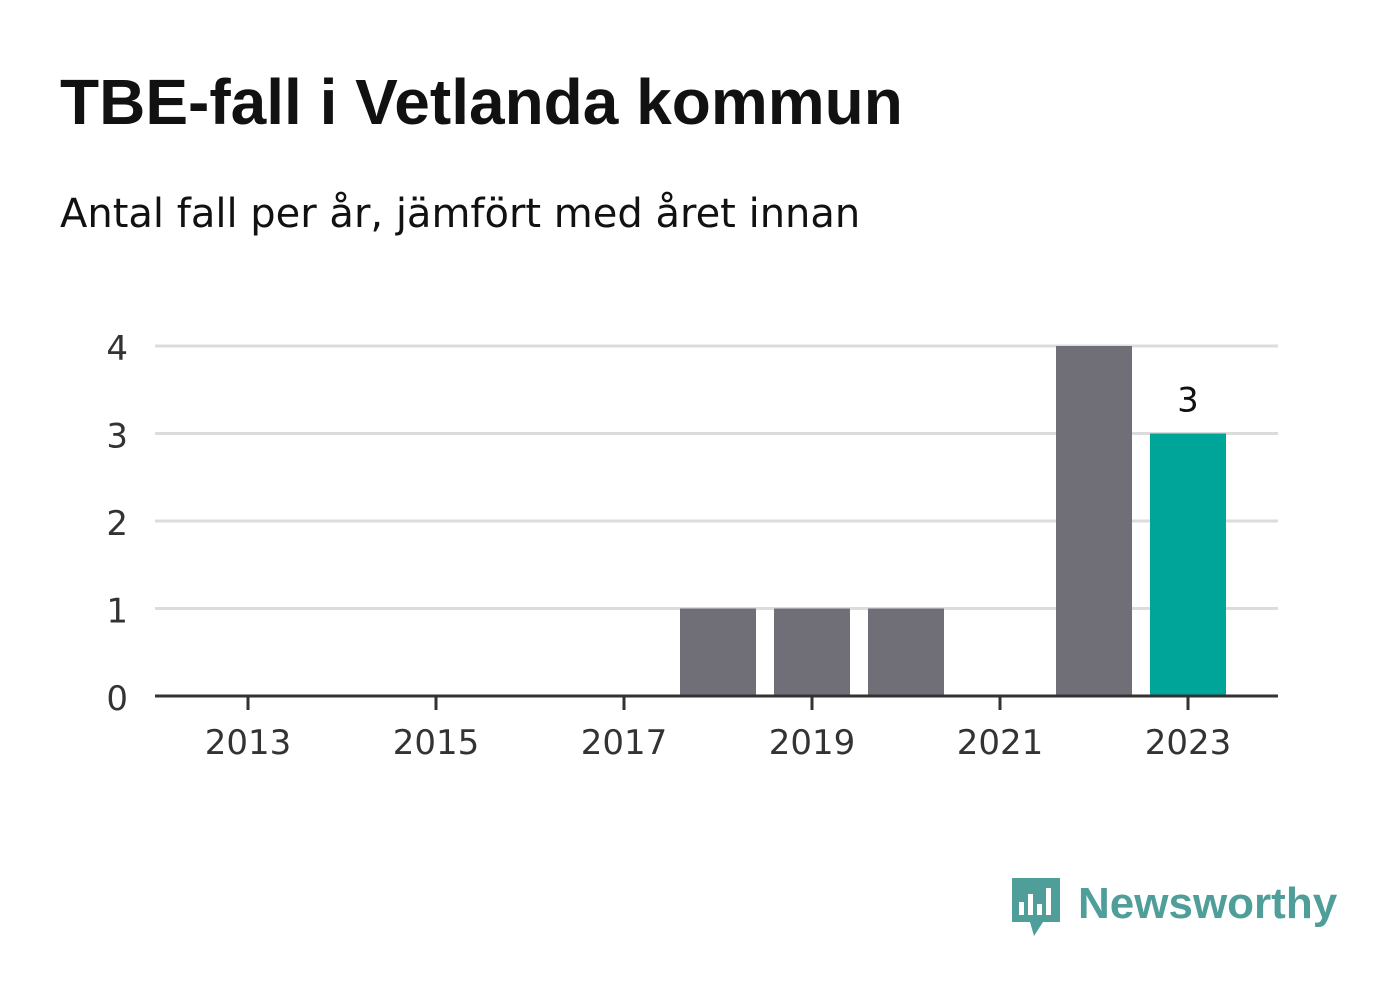 The height and width of the screenshot is (999, 1382). Describe the element at coordinates (117, 612) in the screenshot. I see `y-tick-label: 1` at that location.